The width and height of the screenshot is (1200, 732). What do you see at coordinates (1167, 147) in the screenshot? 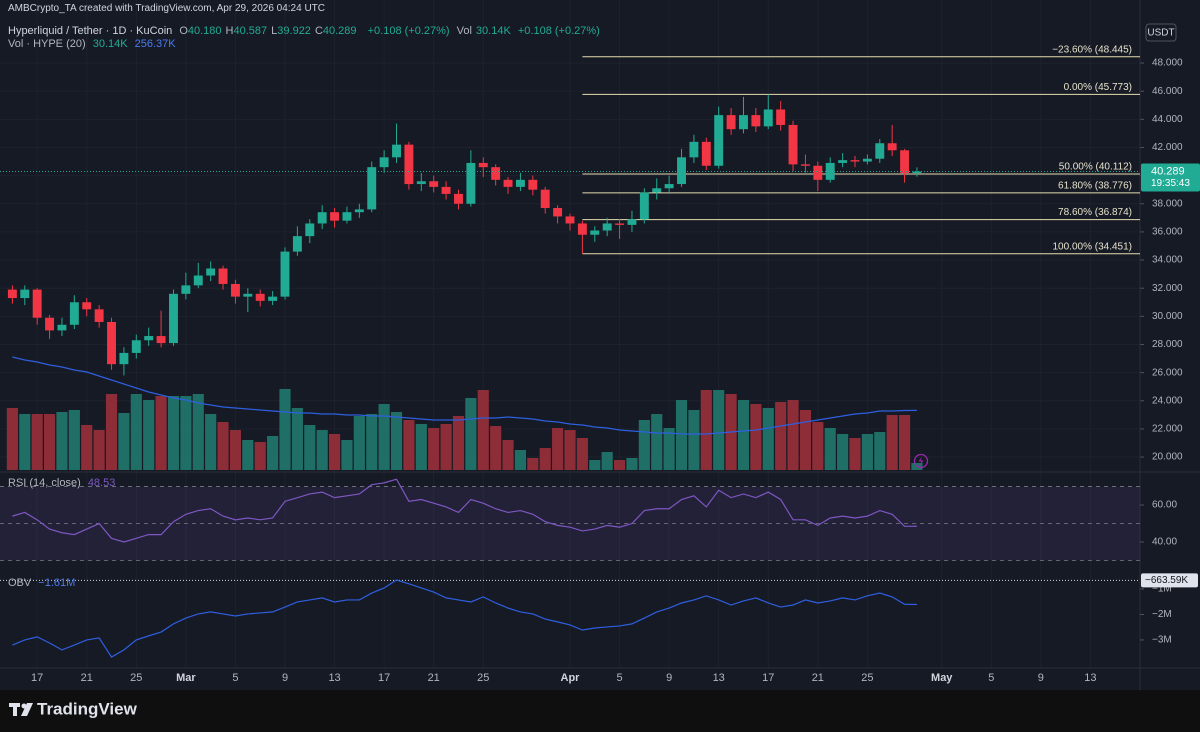
I see `y-tick-label: 42.000` at bounding box center [1167, 147].